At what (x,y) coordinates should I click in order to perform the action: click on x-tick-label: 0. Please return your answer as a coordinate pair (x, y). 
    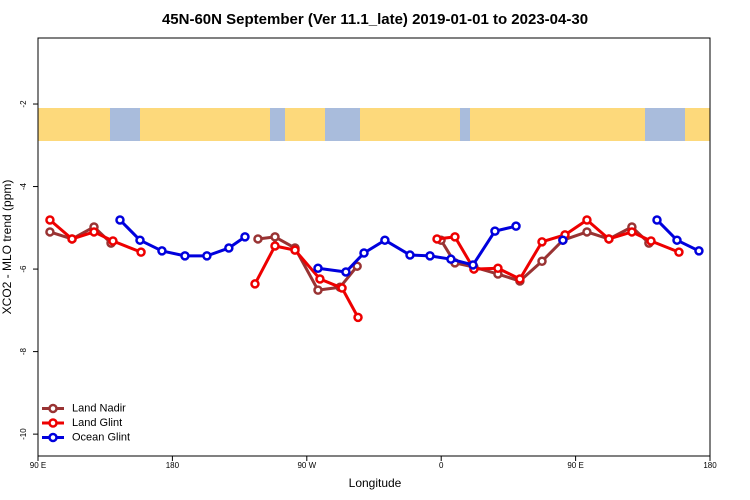
    Looking at the image, I should click on (441, 465).